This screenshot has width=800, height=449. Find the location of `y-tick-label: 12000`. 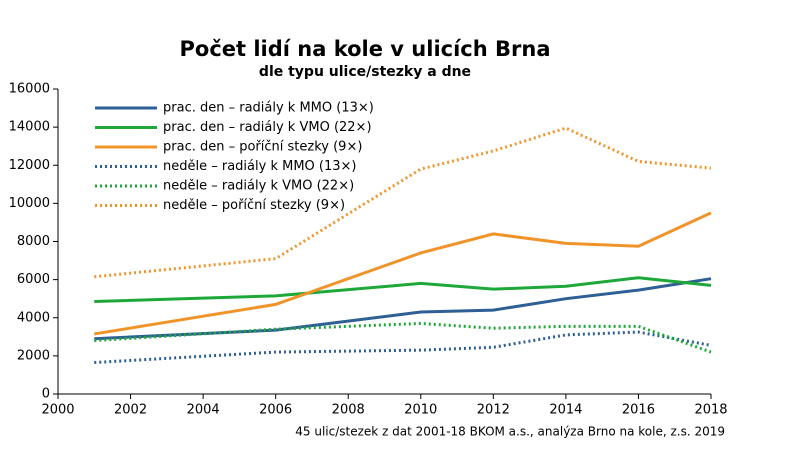

y-tick-label: 12000 is located at coordinates (29, 165).